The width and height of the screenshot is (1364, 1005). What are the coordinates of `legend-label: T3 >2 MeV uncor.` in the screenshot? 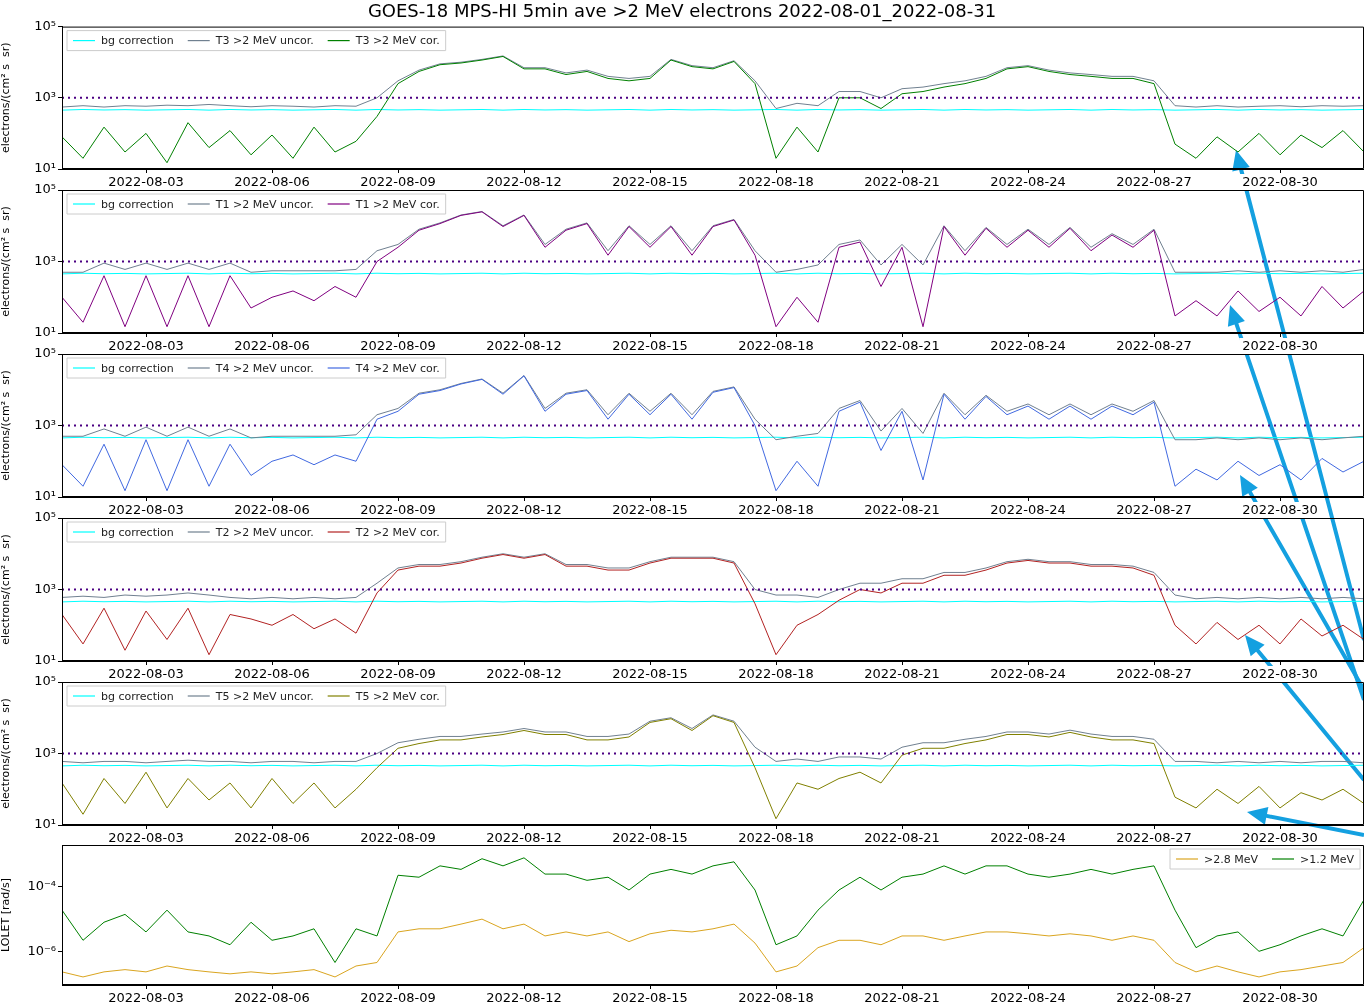 It's located at (264, 41).